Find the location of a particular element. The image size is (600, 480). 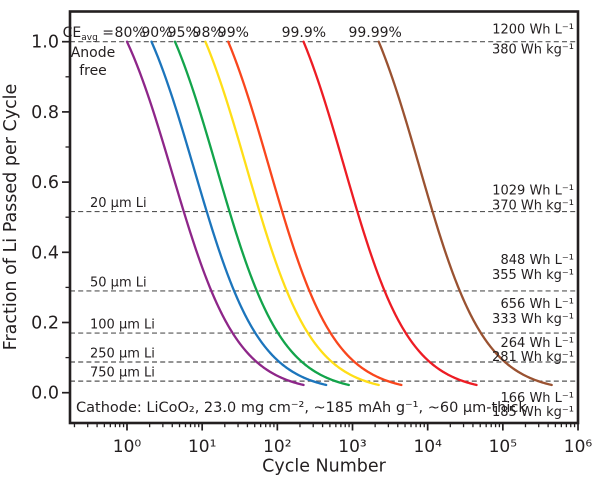

ce-curve-label-90%: 90% is located at coordinates (156, 33).